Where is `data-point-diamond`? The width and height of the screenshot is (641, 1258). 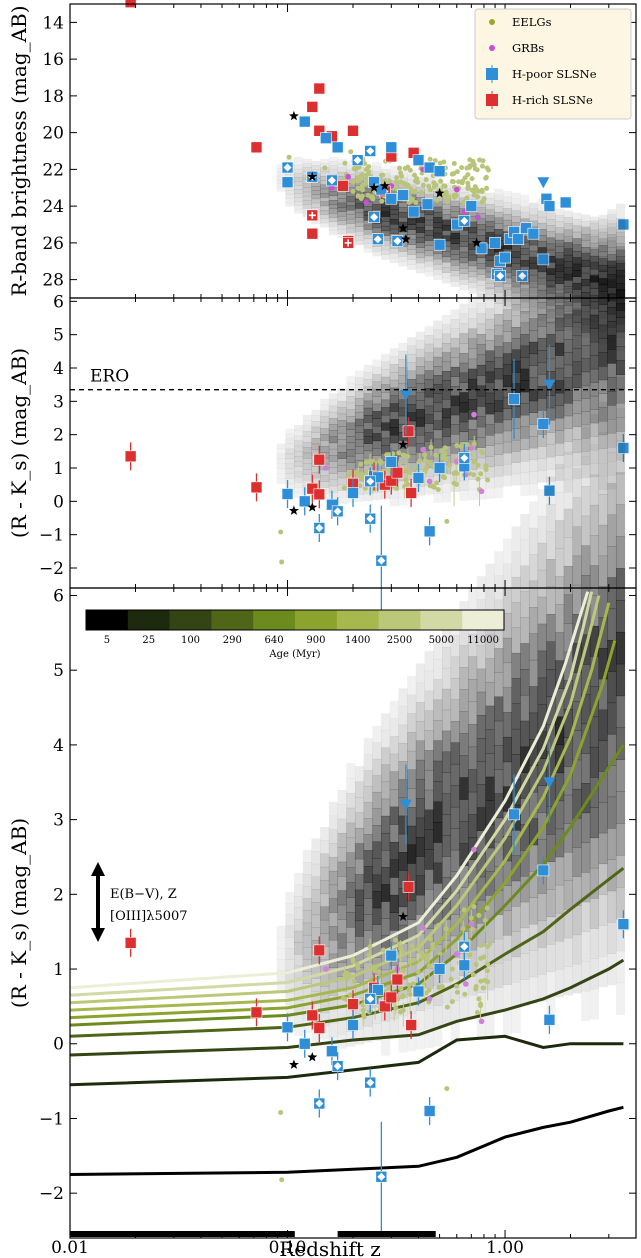 data-point-diamond is located at coordinates (381, 560).